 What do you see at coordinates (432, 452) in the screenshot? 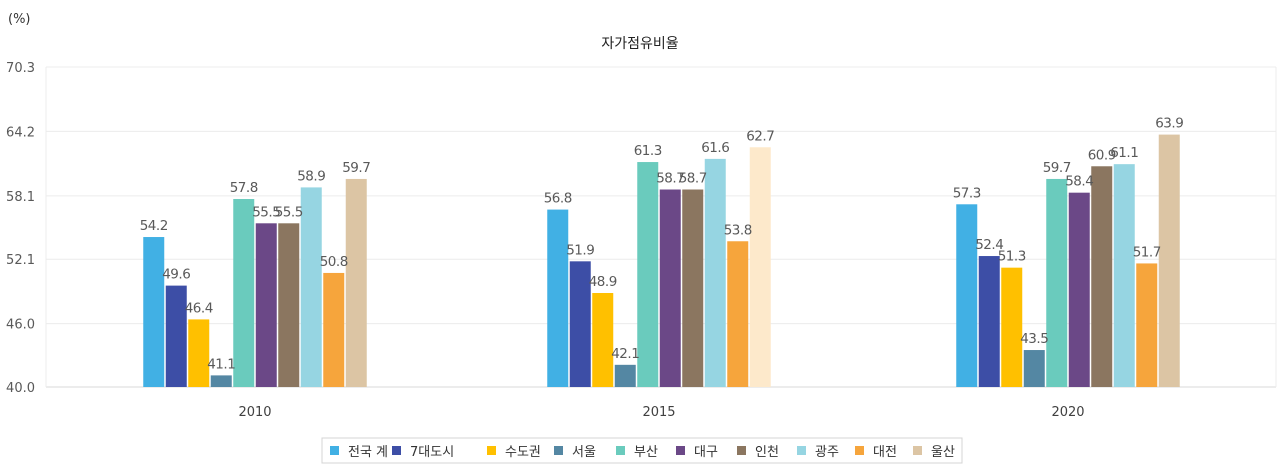
I see `legend-label: 7대도시` at bounding box center [432, 452].